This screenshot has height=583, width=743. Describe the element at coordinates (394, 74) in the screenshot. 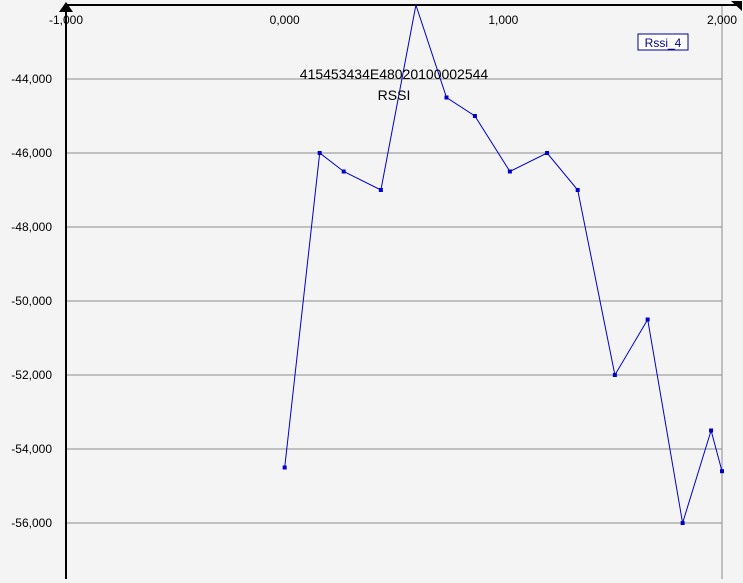

I see `chart-title: 415453434E48020100002544` at that location.